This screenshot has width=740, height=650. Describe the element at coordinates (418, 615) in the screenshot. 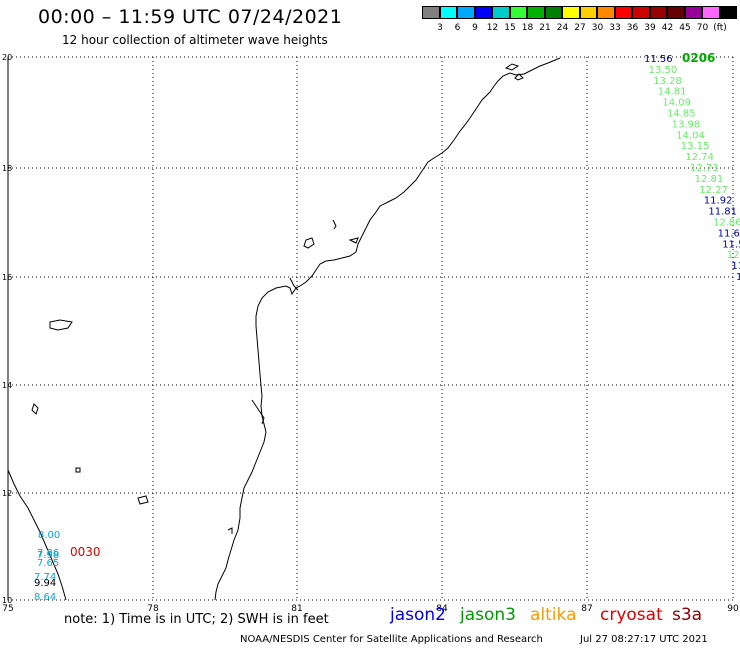

I see `satellite-jason2: jason2` at that location.